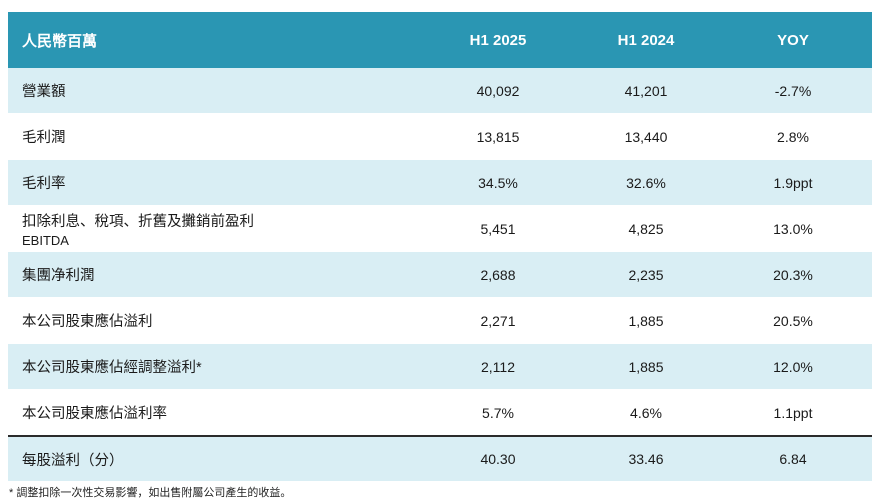 The image size is (875, 500). Describe the element at coordinates (498, 274) in the screenshot. I see `cell-h1-2025: 2,688` at that location.